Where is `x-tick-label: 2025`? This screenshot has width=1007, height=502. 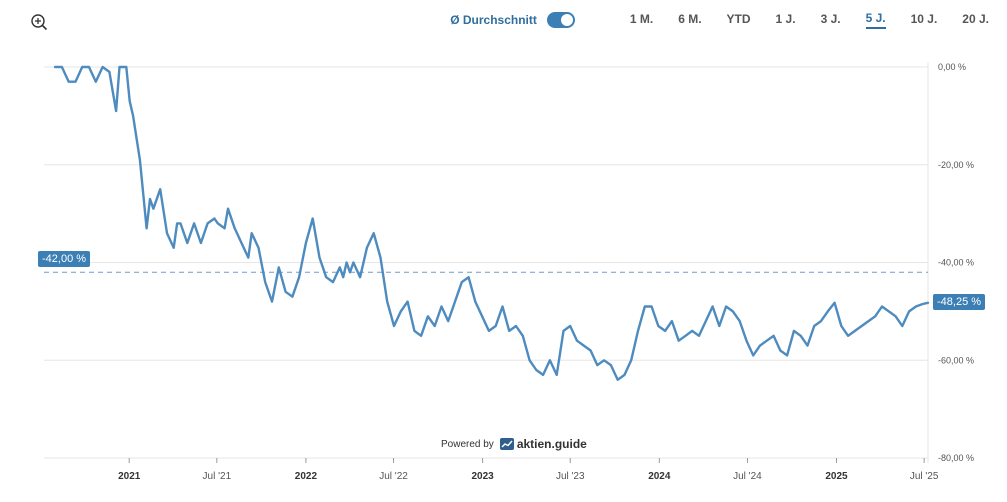
x-tick-label: 2025 is located at coordinates (836, 476).